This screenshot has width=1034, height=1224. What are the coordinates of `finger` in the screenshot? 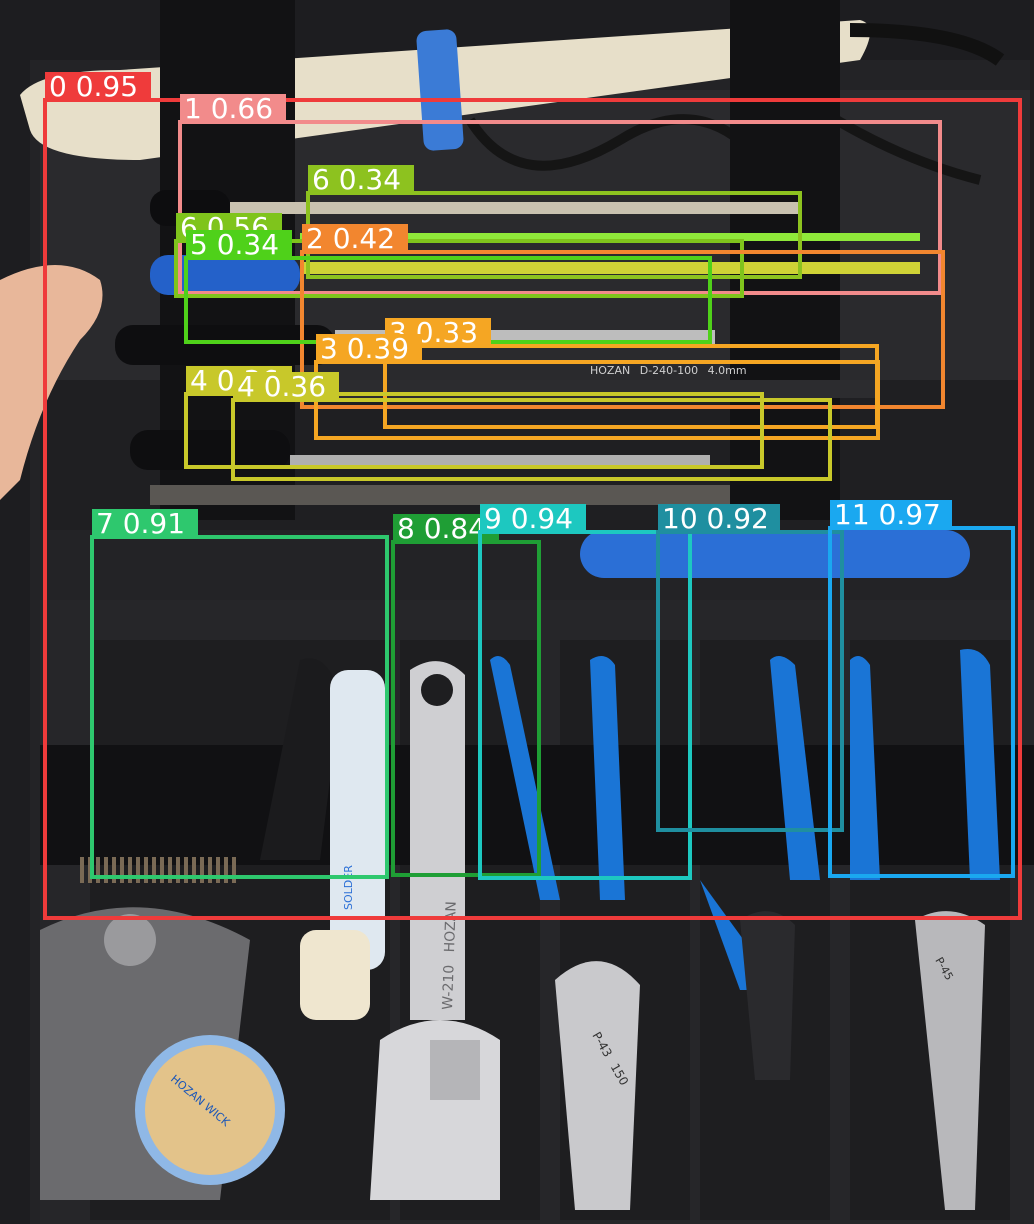 It's located at (51, 382).